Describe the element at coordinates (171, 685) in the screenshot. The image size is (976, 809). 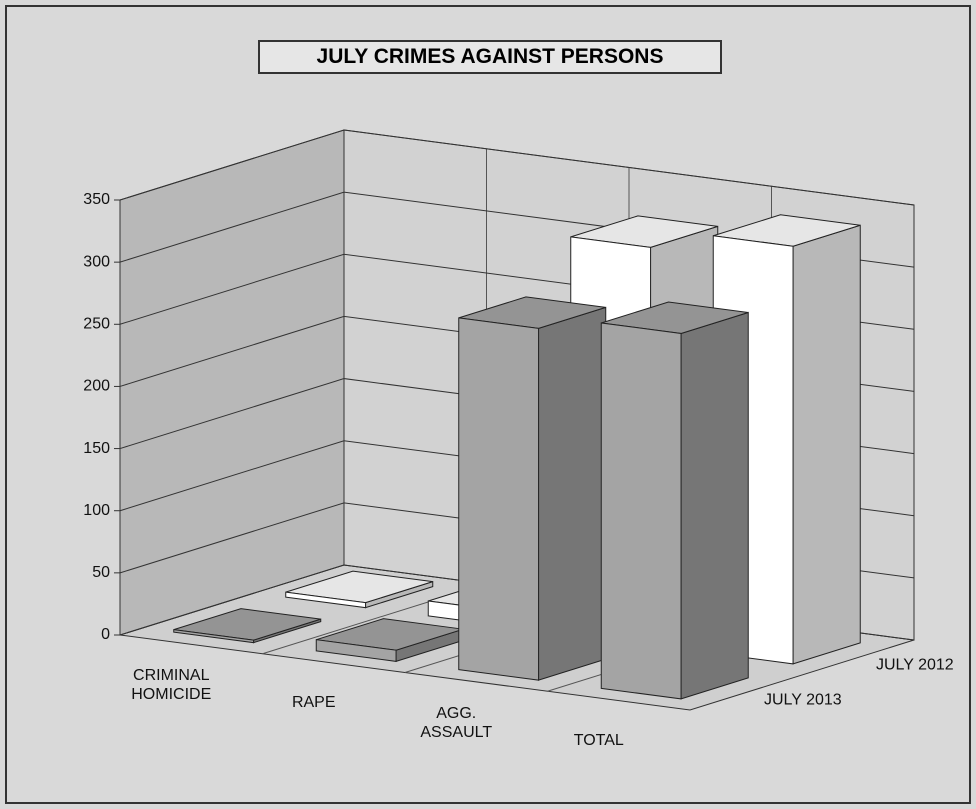
I see `x-tick-label: CRIMINAL HOMICIDE` at that location.